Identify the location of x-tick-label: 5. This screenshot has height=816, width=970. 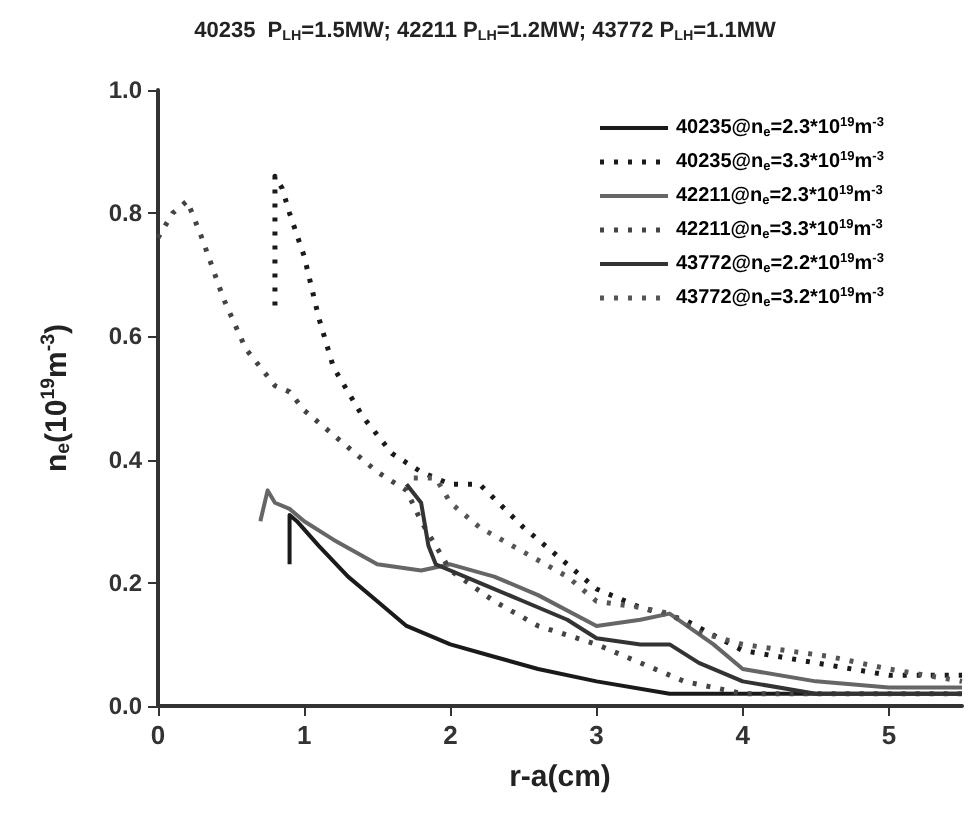
(889, 735).